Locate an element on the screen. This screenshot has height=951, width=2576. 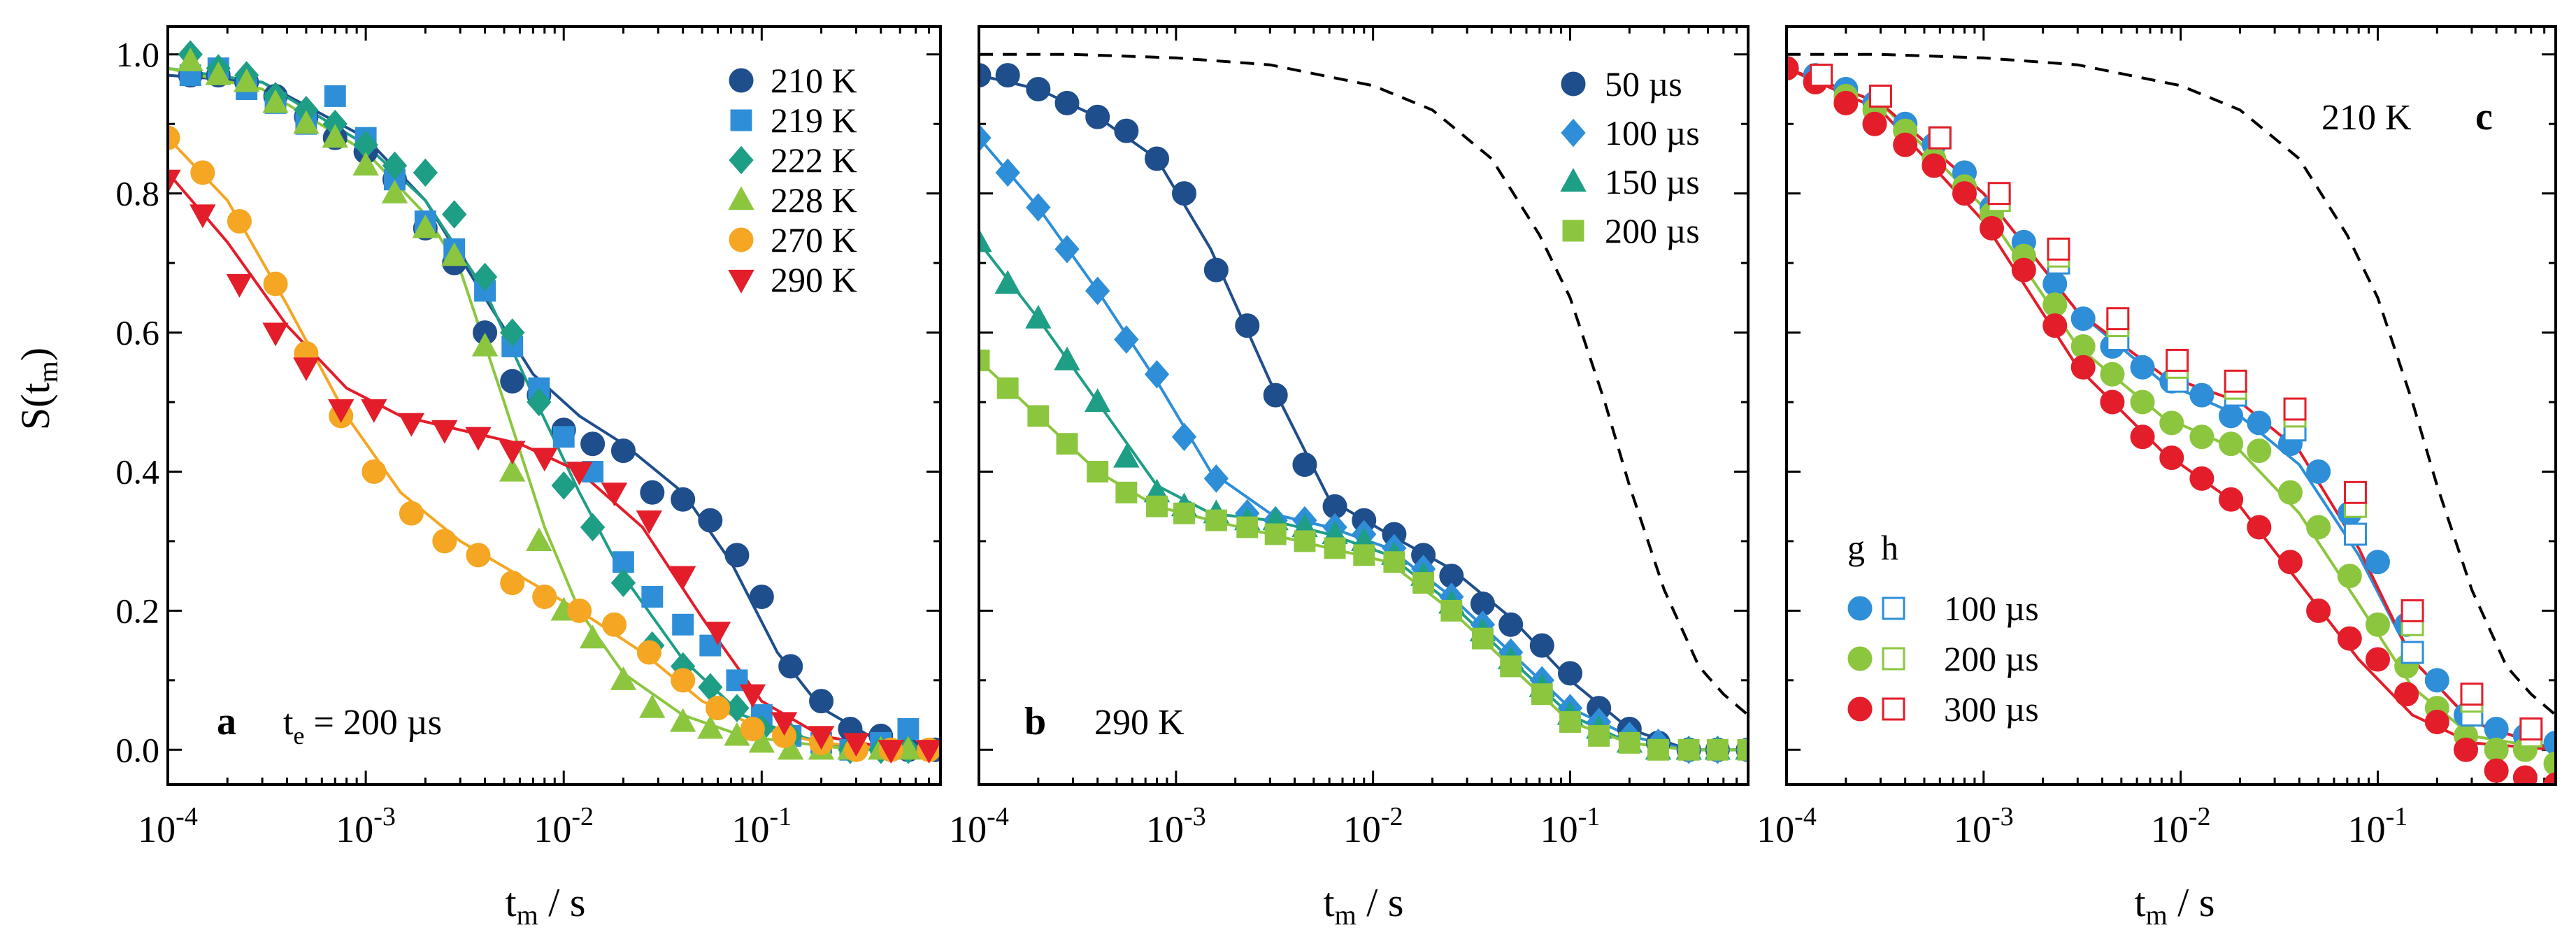
legend-header-h: h is located at coordinates (1889, 547).